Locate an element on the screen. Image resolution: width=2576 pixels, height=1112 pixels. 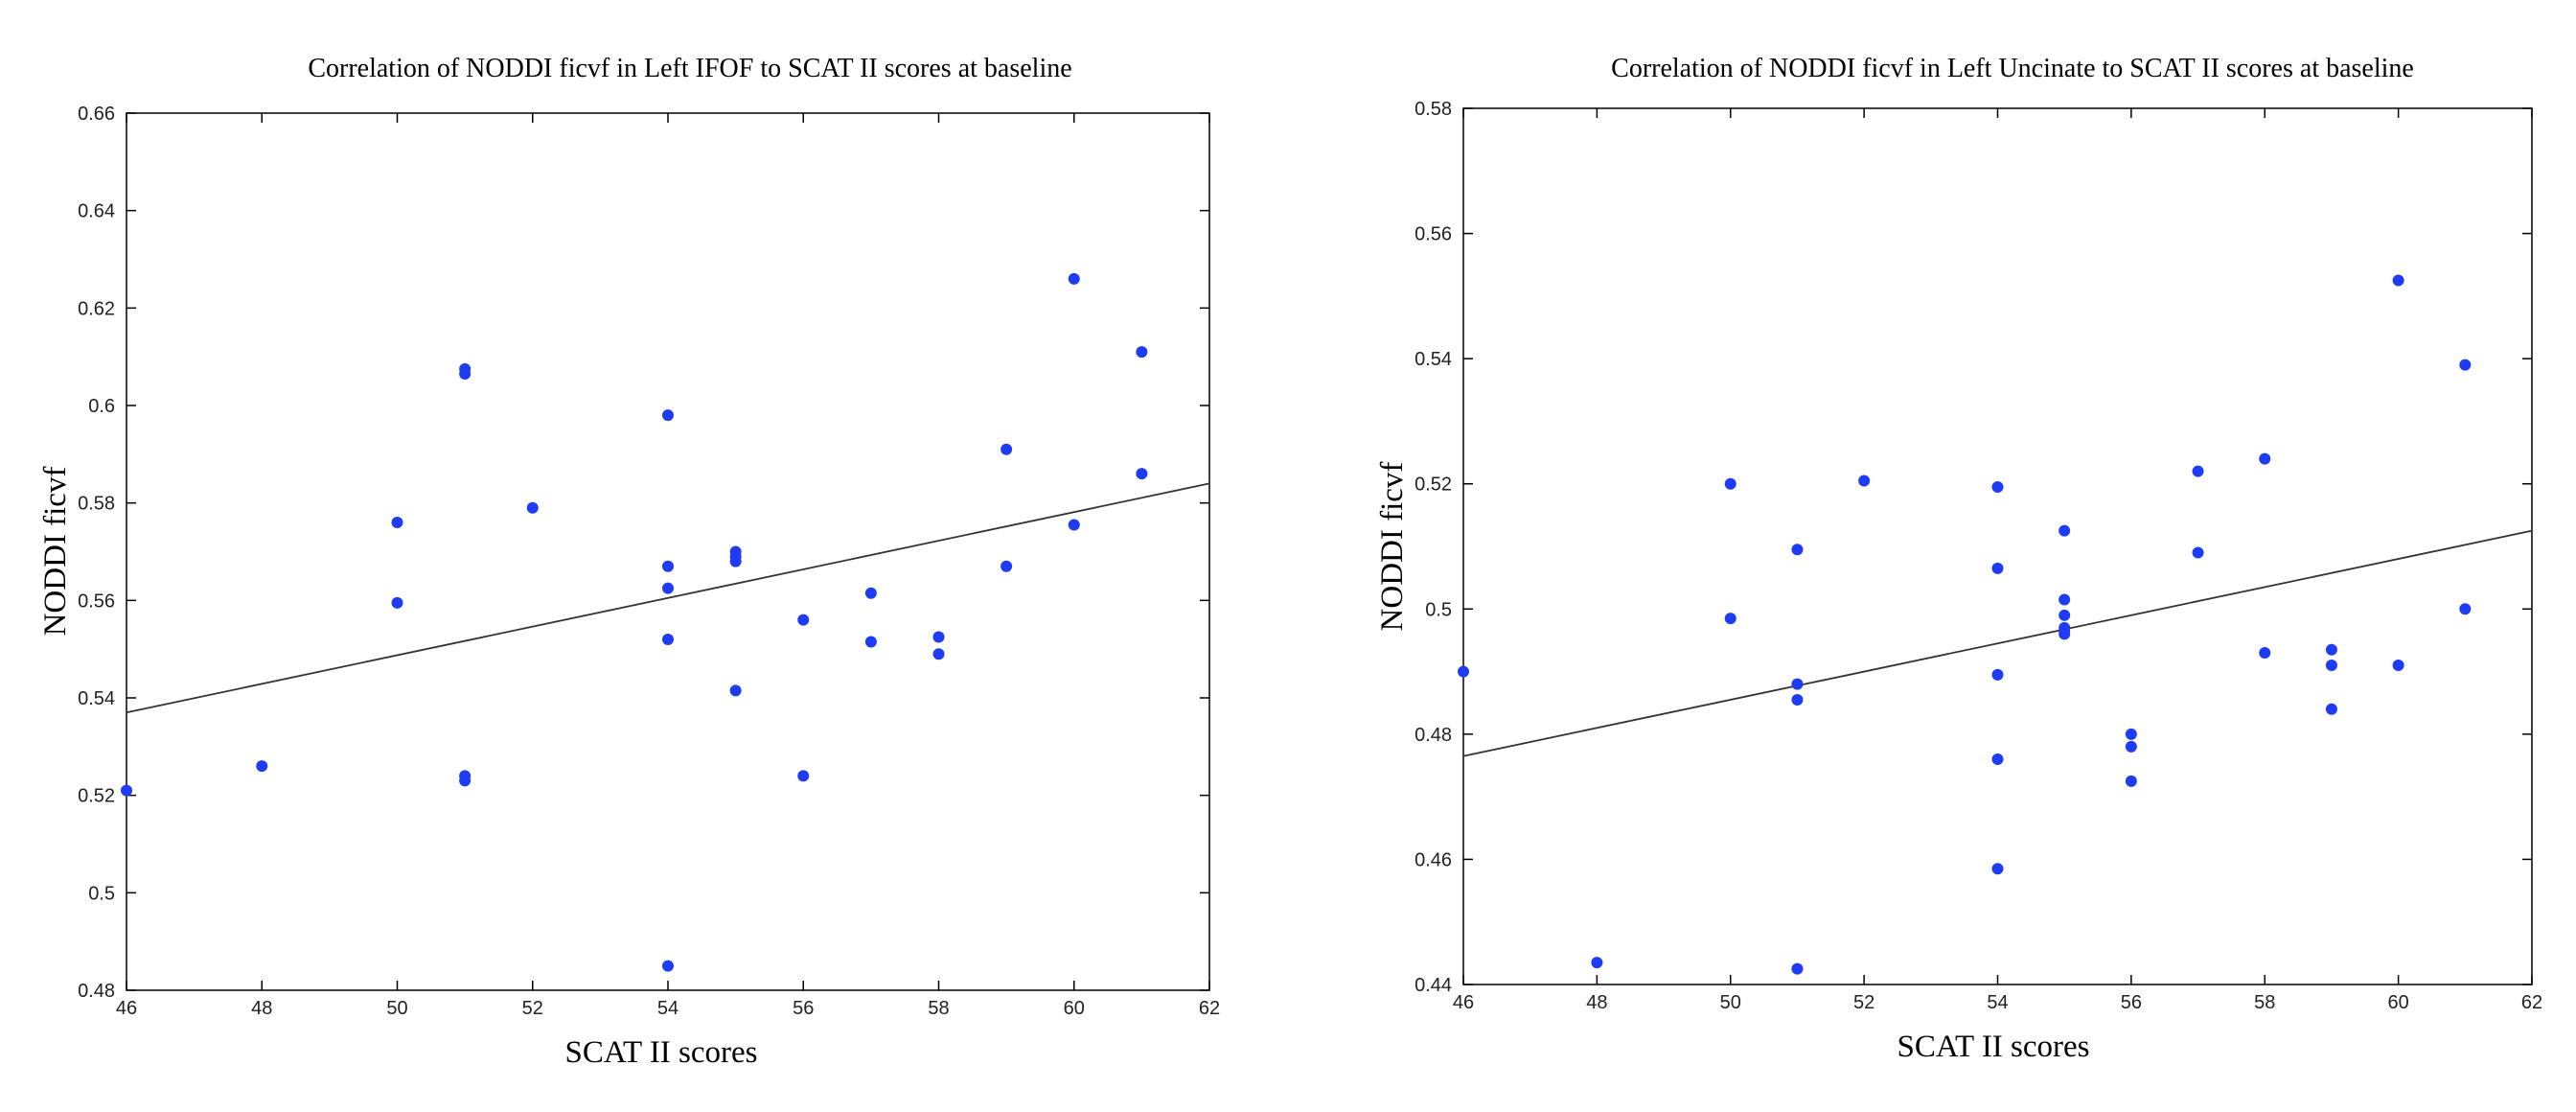
y-tick-label: 0.66 is located at coordinates (96, 114).